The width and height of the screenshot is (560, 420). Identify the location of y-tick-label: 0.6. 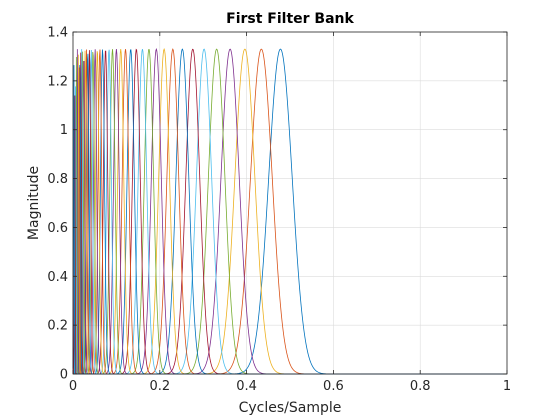
(57, 228).